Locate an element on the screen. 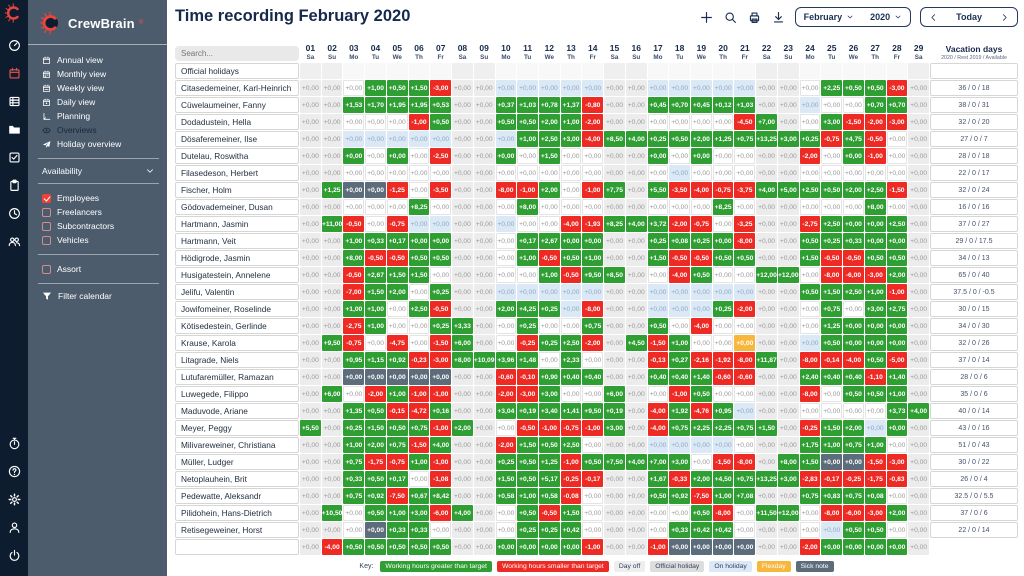 This screenshot has height=576, width=1024. day-cell: +11,00 is located at coordinates (332, 224).